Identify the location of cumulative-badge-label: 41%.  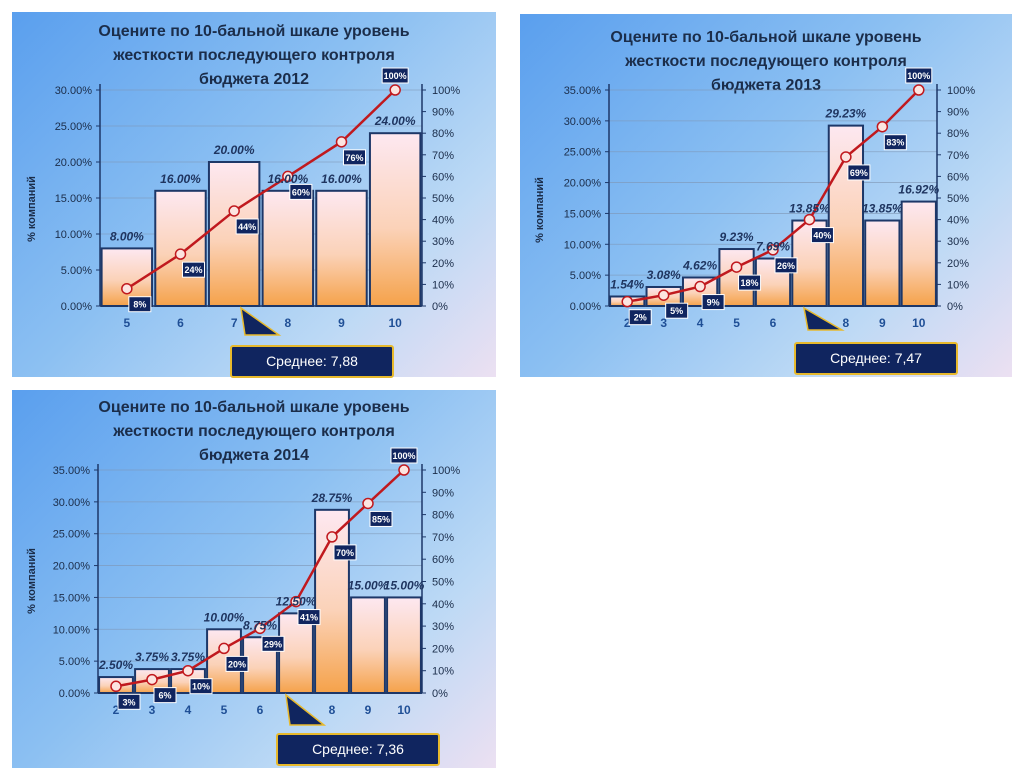
(309, 618).